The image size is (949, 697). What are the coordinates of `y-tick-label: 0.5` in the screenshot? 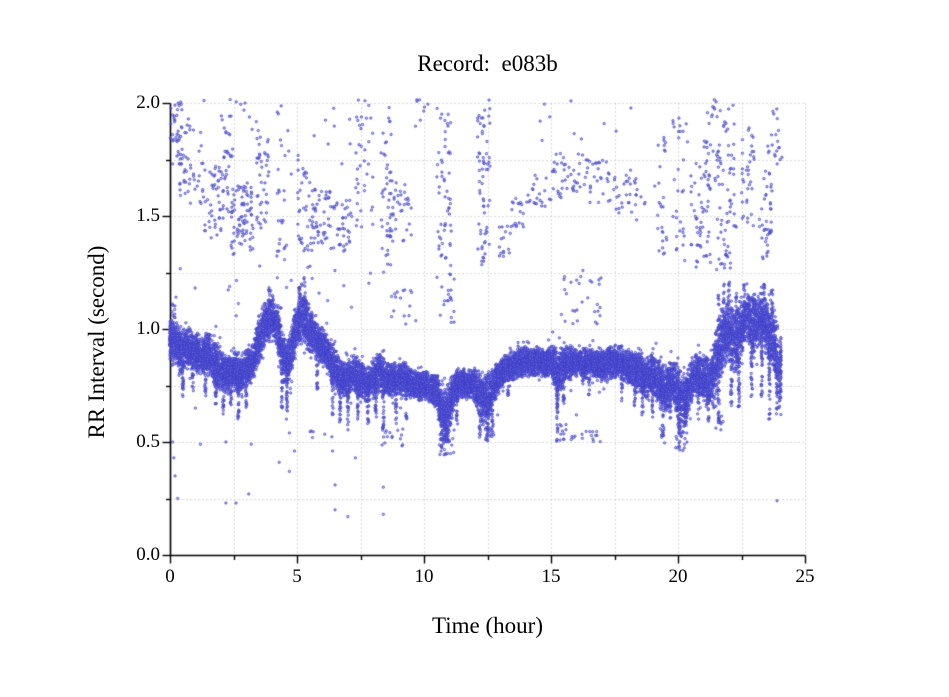 It's located at (148, 441).